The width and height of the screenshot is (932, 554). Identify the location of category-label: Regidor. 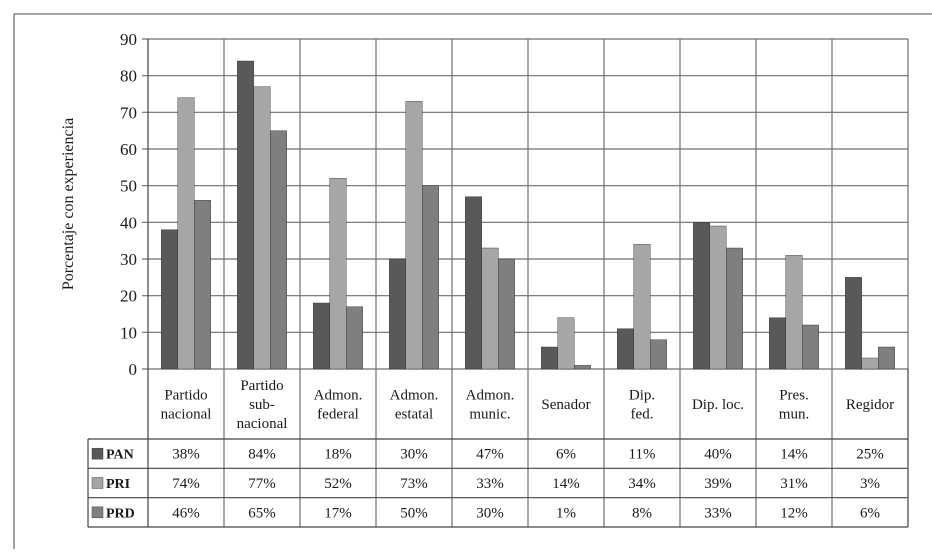
(870, 405).